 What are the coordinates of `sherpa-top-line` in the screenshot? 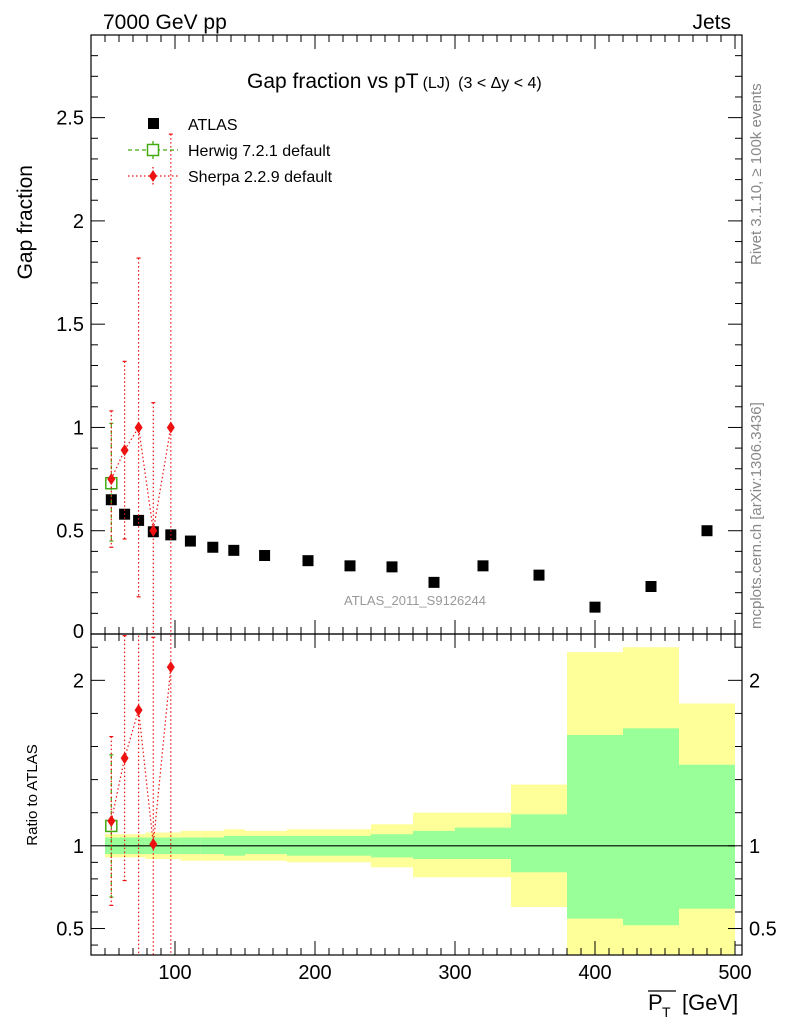 It's located at (141, 478).